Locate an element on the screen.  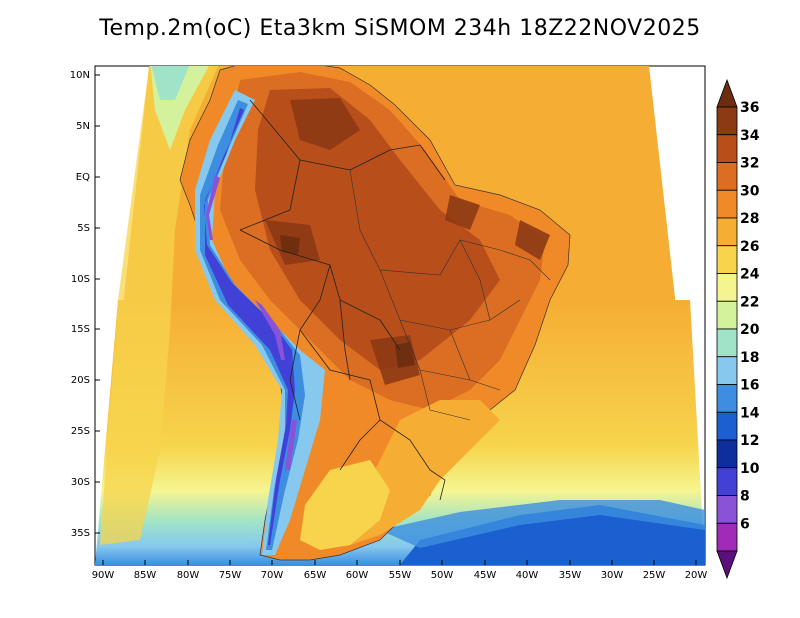
latitude-axis: 10N 5N EQ 5S 10S 15S 20S 25S 30S 35S is located at coordinates (85, 304).